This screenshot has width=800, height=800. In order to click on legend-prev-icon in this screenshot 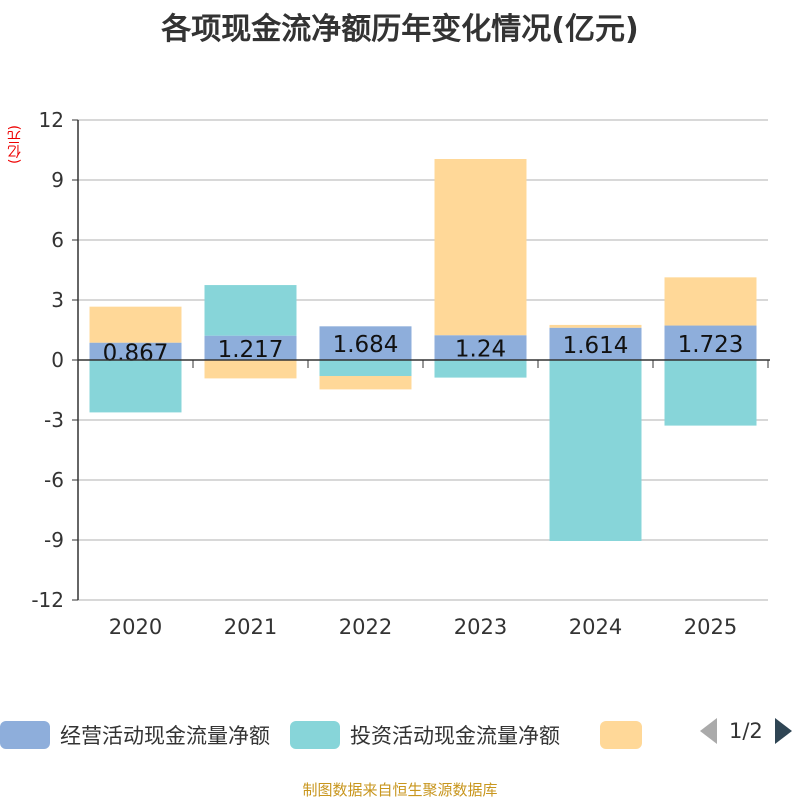, I will do `click(708, 731)`.